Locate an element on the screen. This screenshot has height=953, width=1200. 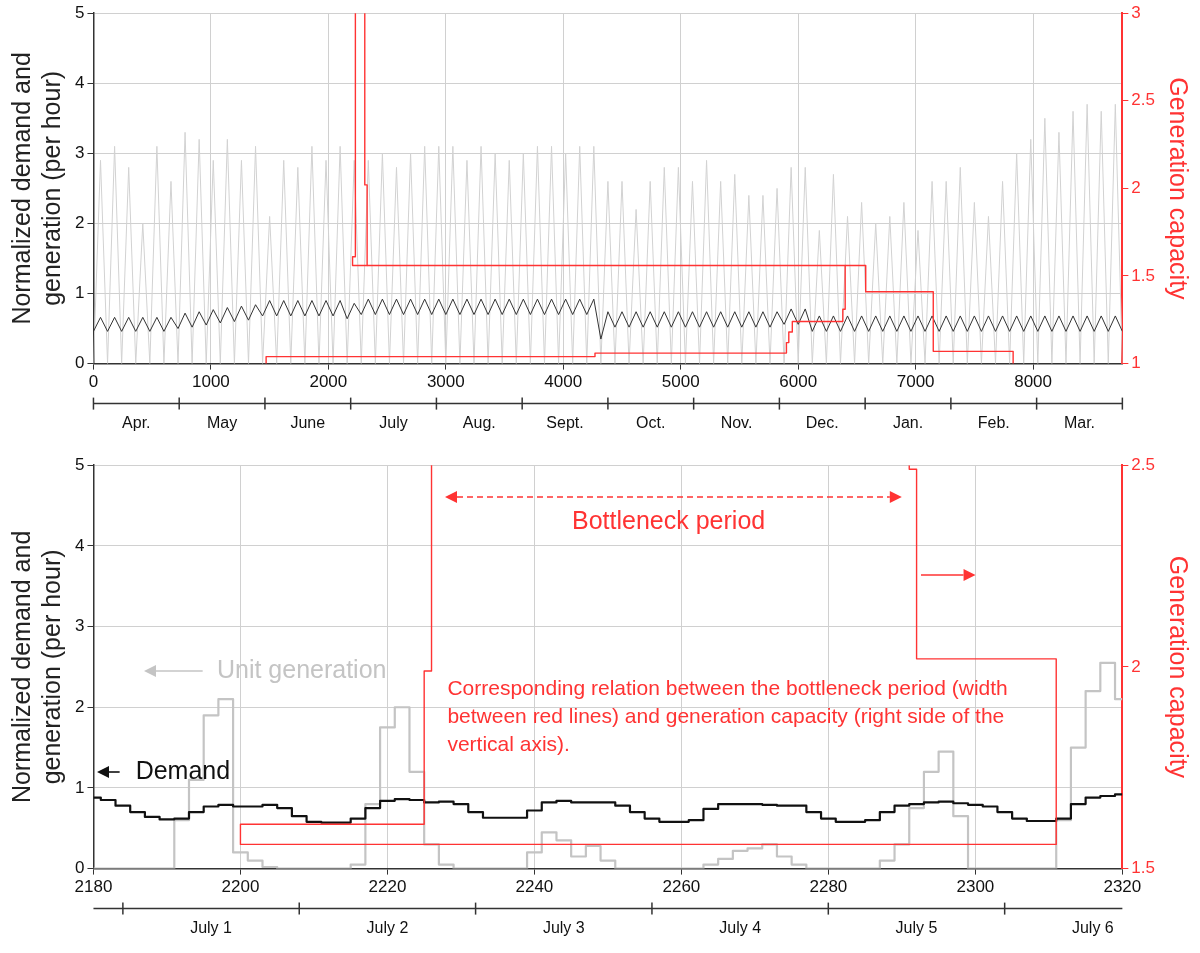
x-tick-label: 1000 is located at coordinates (211, 382).